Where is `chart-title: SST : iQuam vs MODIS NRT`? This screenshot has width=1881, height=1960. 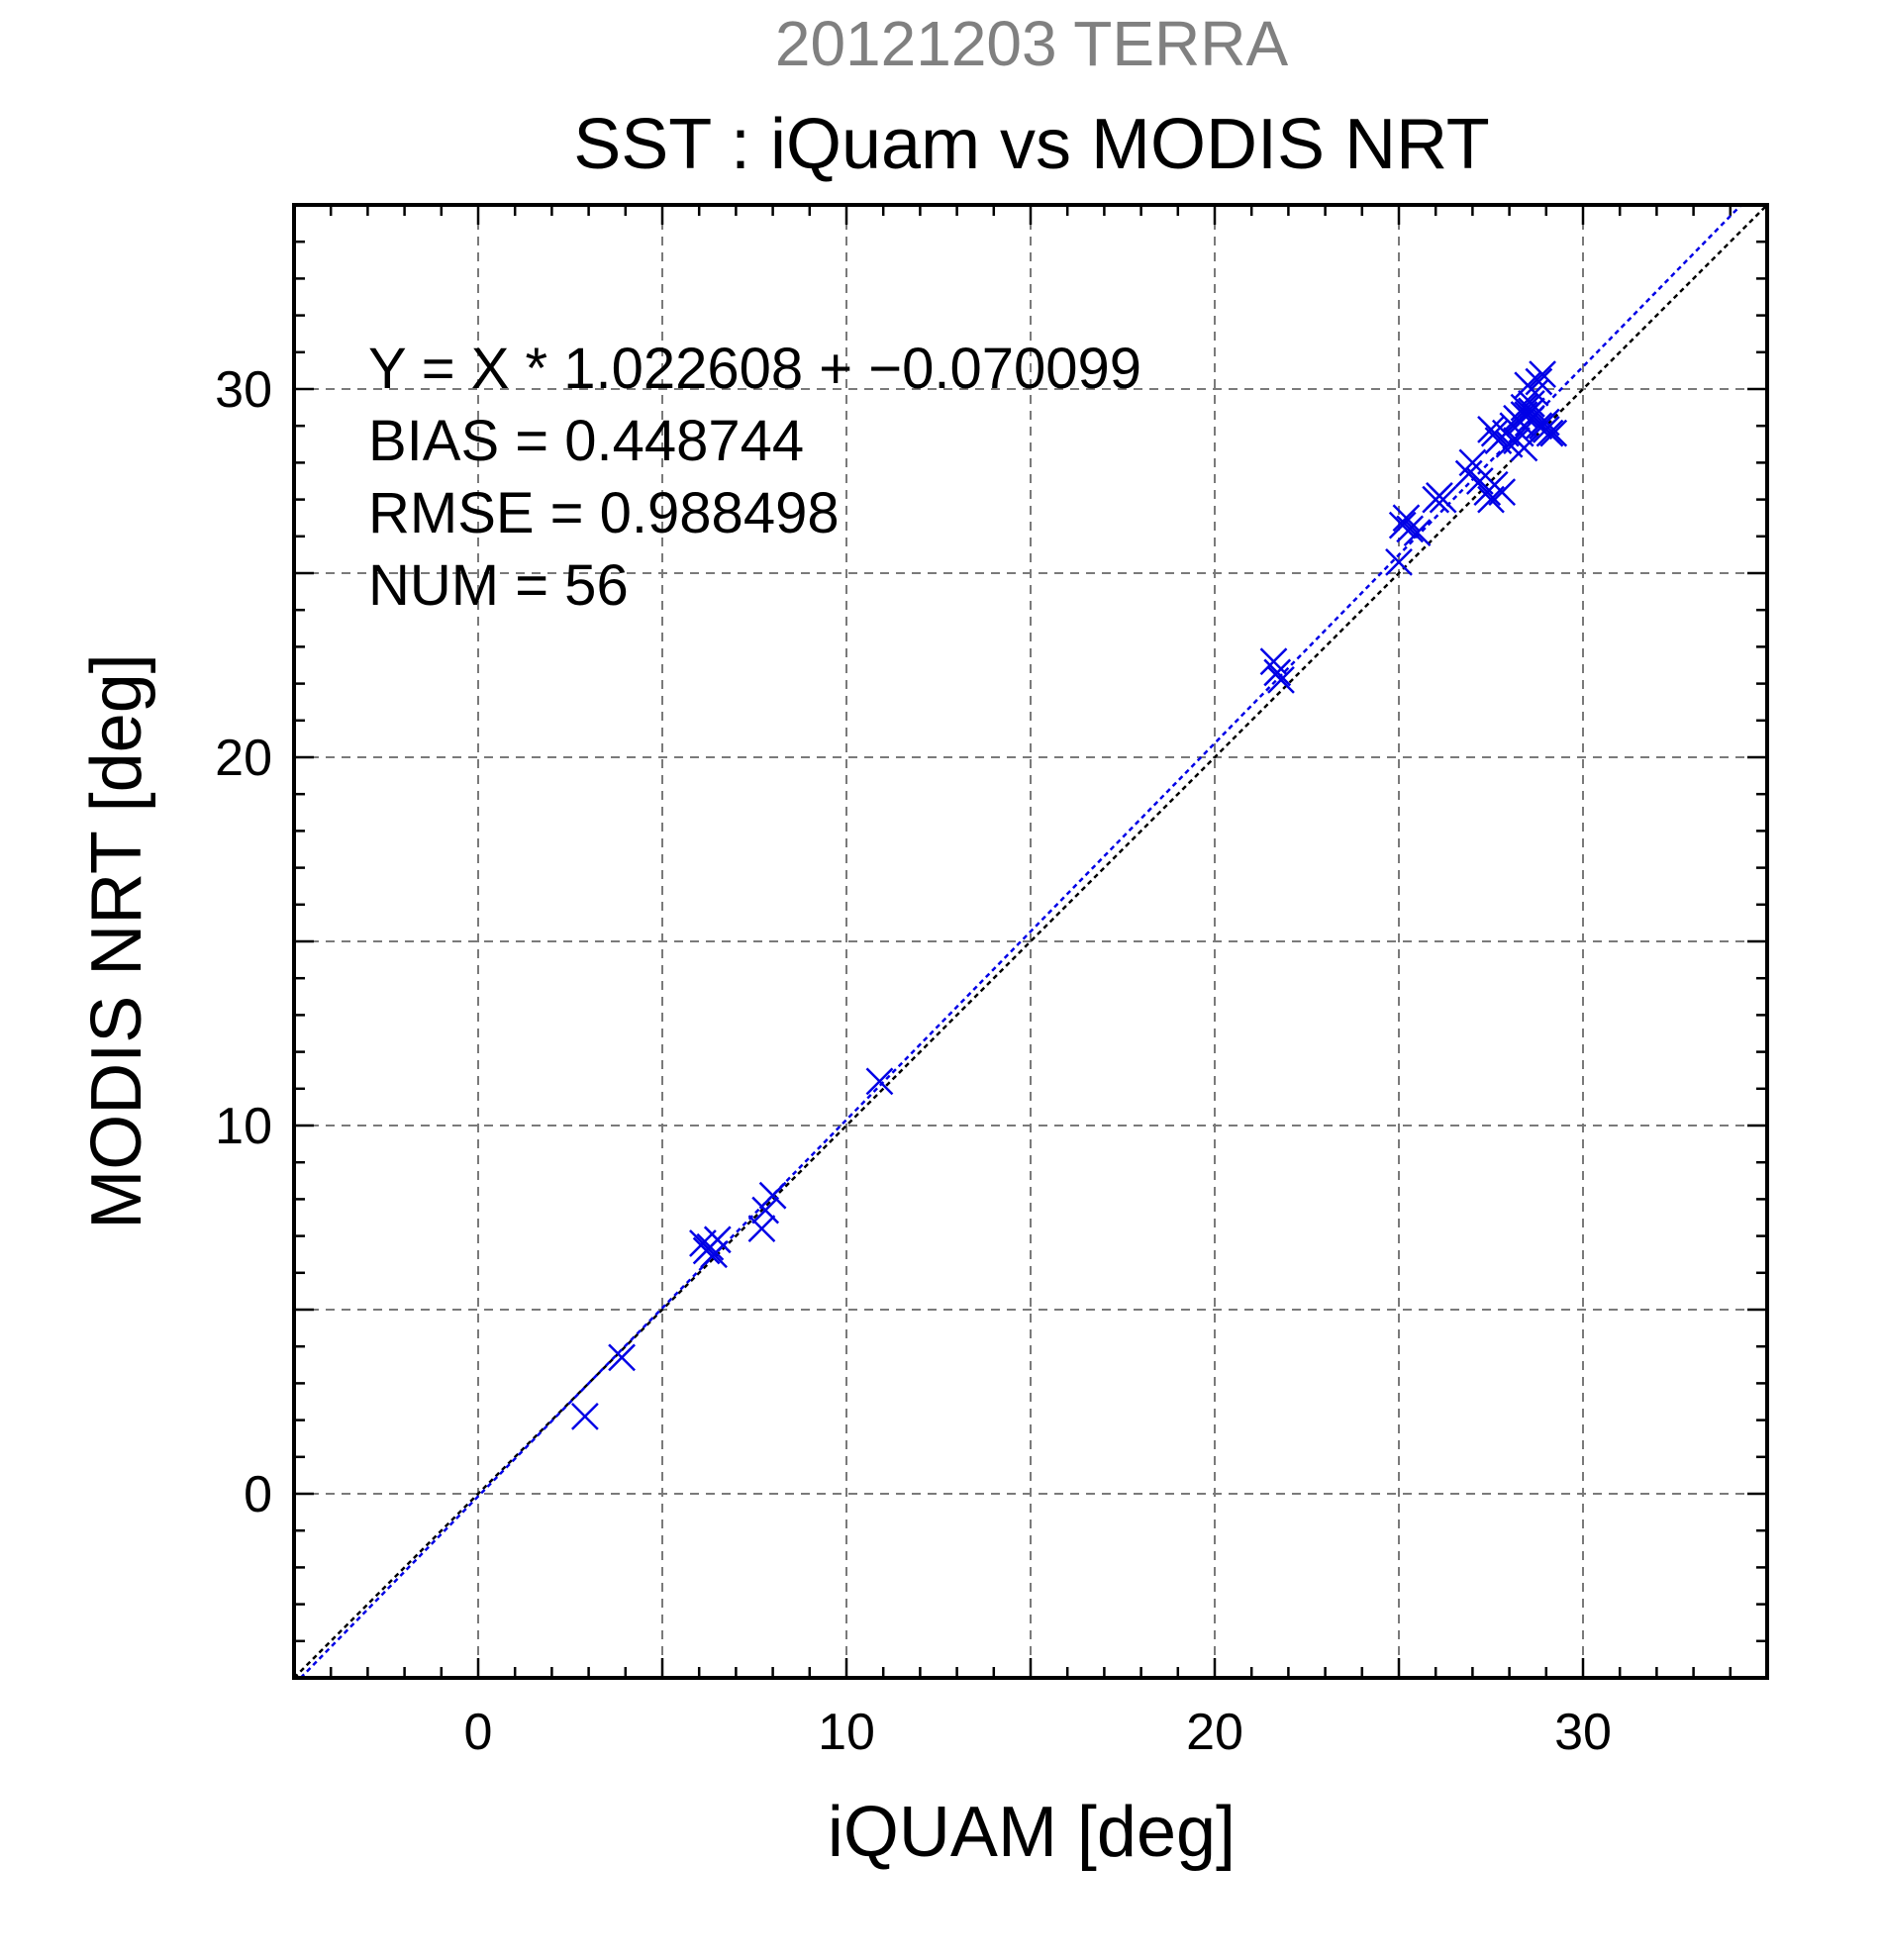
chart-title: SST : iQuam vs MODIS NRT is located at coordinates (1031, 144).